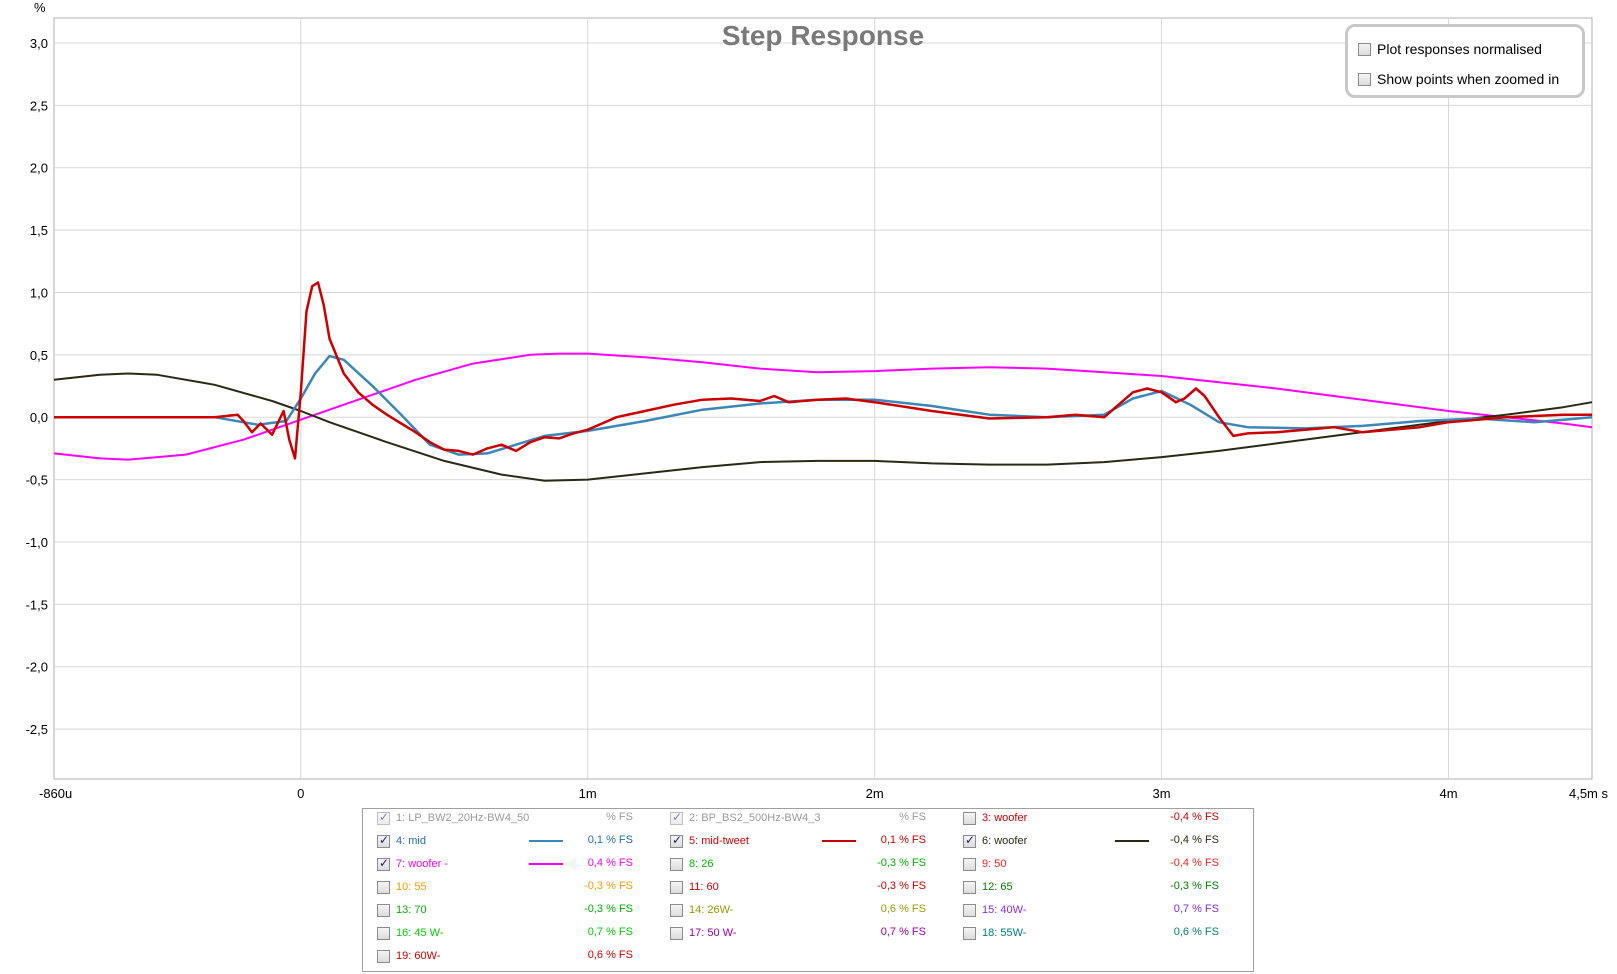  I want to click on legend-entry: 17: 50 W-, so click(703, 933).